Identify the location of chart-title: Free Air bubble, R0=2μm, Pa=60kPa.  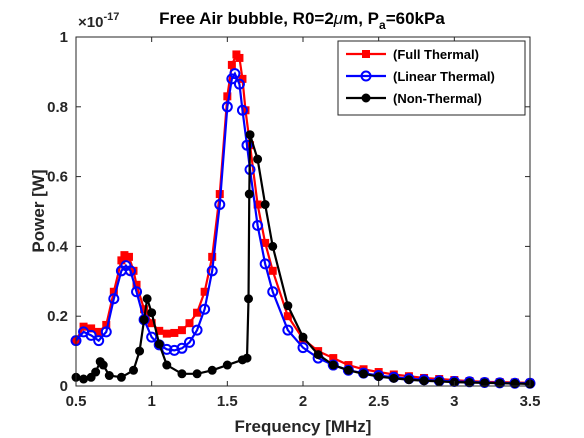
(302, 20).